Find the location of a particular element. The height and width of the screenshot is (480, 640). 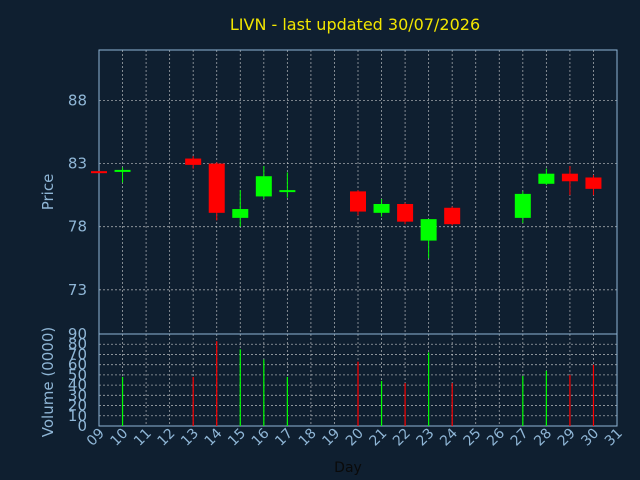

volume-tick-label: 80 is located at coordinates (77, 344).